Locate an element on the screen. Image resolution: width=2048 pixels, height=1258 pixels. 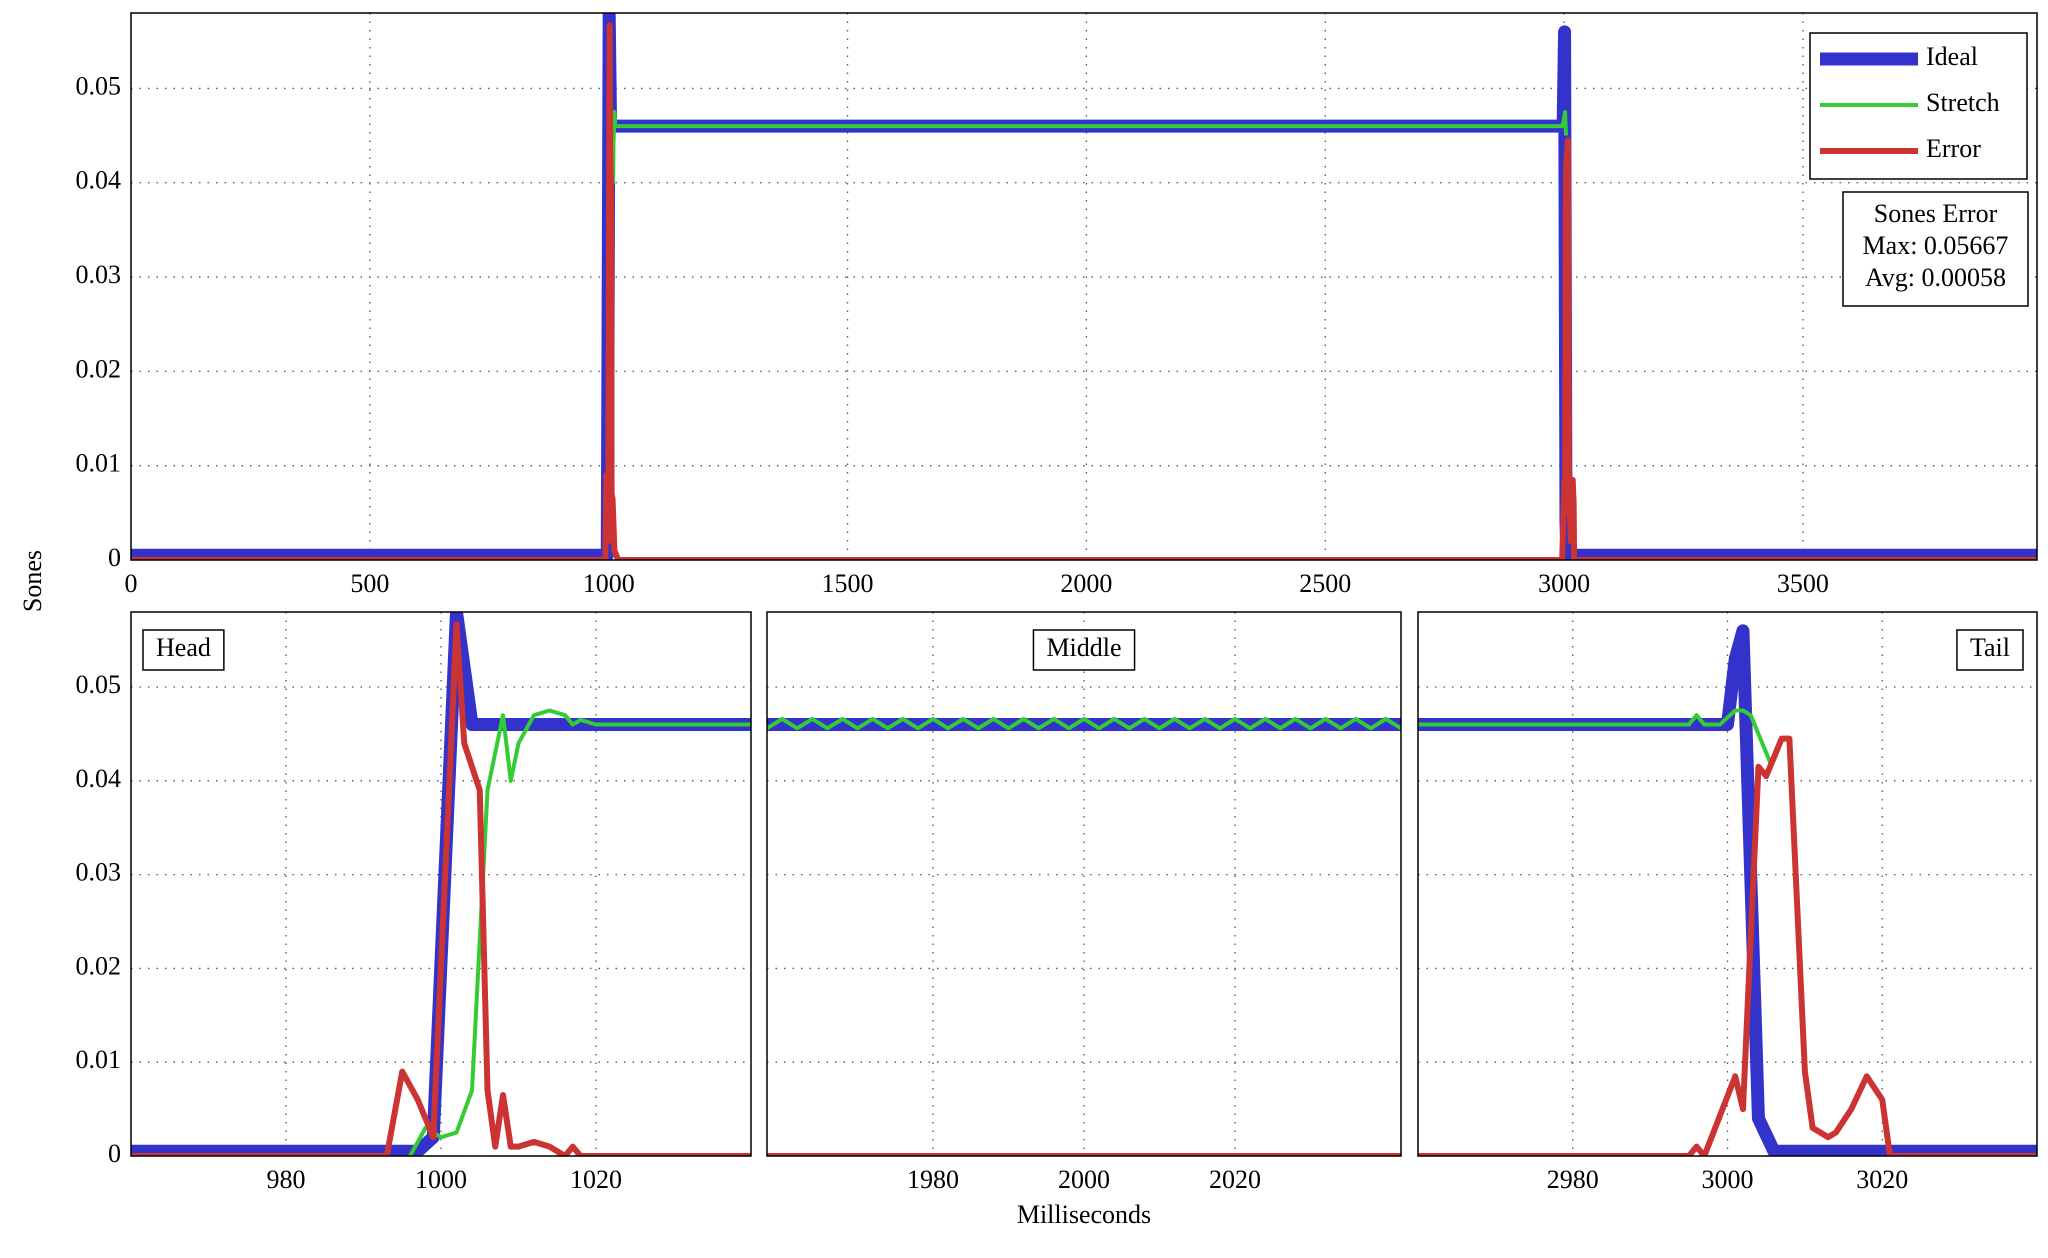
x-tick-label: 2500 is located at coordinates (1325, 583).